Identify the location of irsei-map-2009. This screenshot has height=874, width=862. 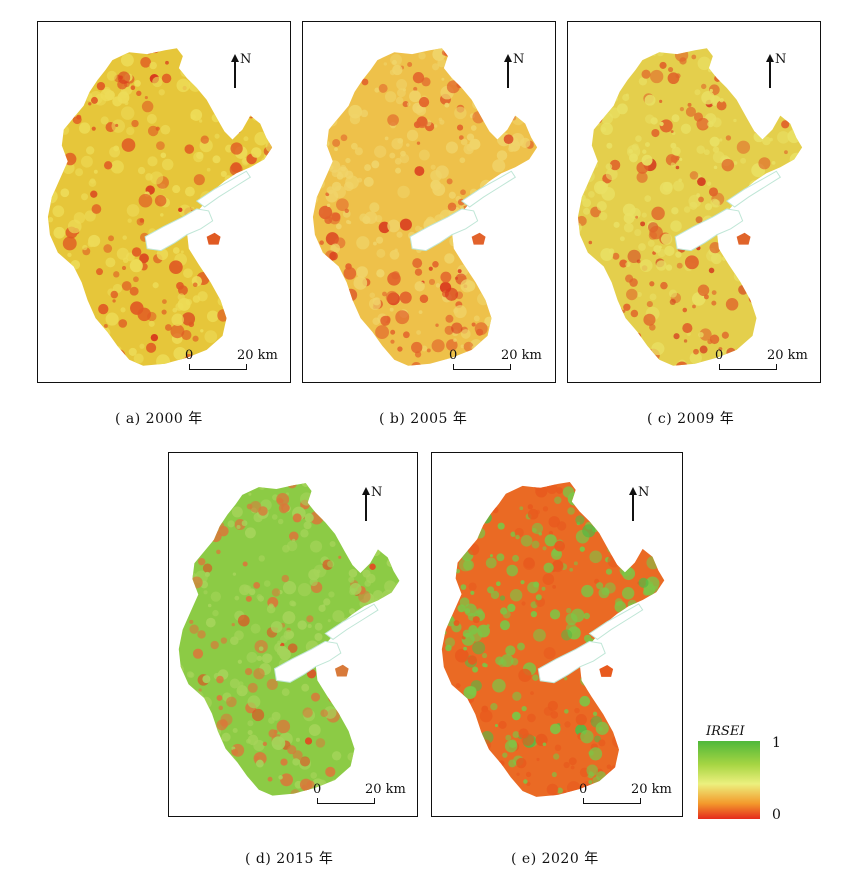
(690, 207).